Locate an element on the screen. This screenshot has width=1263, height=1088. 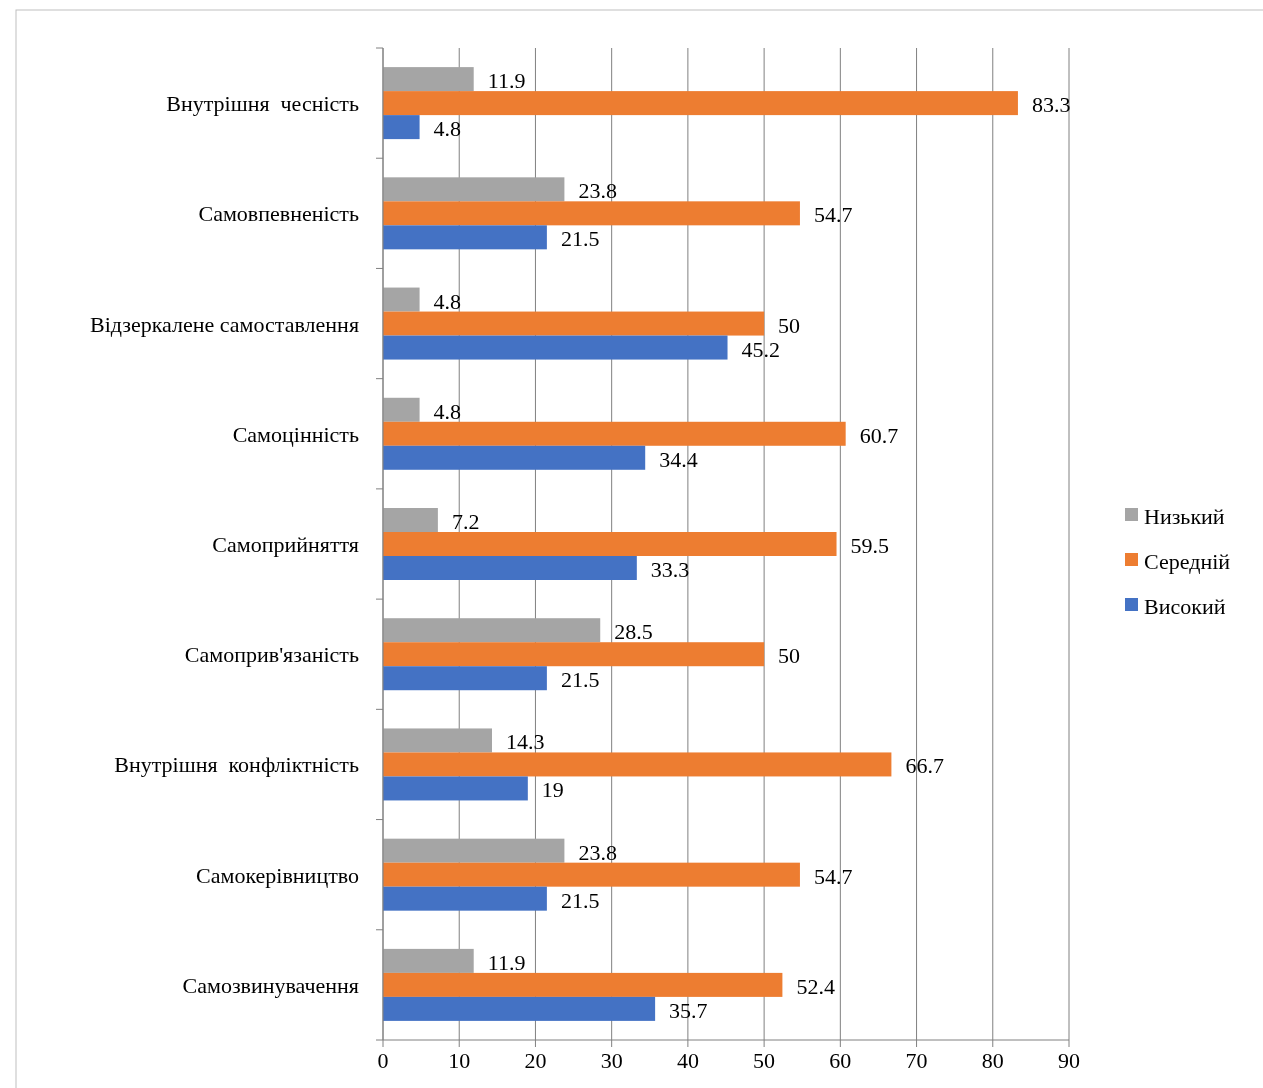
x-tick-label: 40 is located at coordinates (687, 1060).